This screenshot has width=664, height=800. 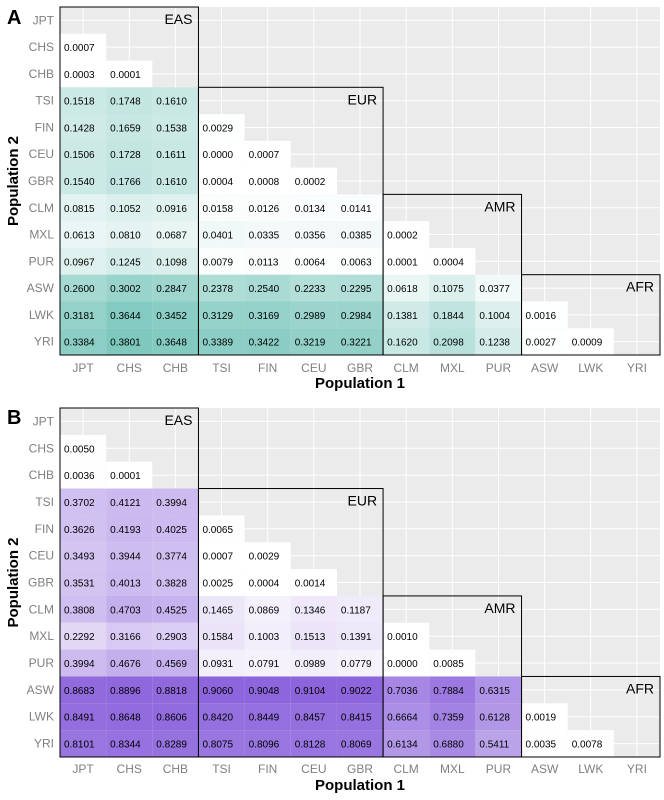 I want to click on x-tick-label: CHB, so click(x=175, y=769).